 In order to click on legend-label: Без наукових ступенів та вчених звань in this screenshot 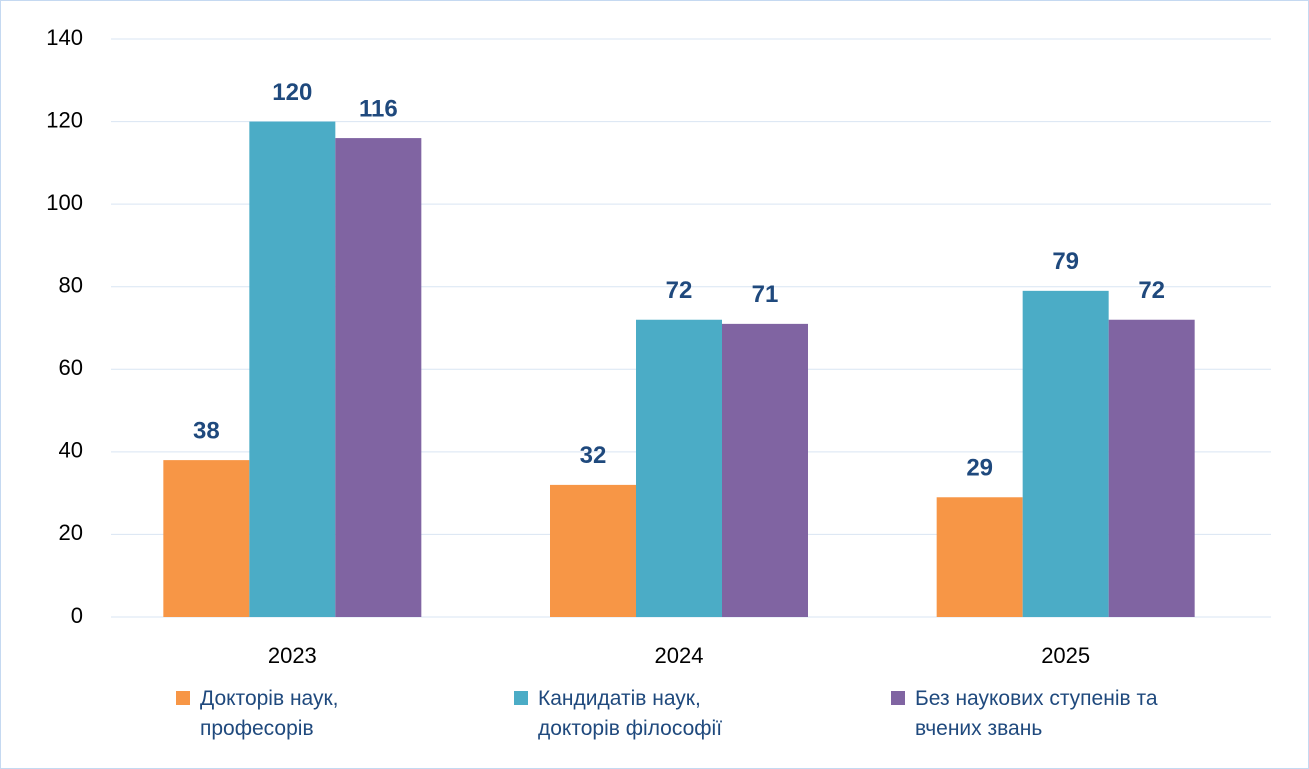, I will do `click(1036, 713)`.